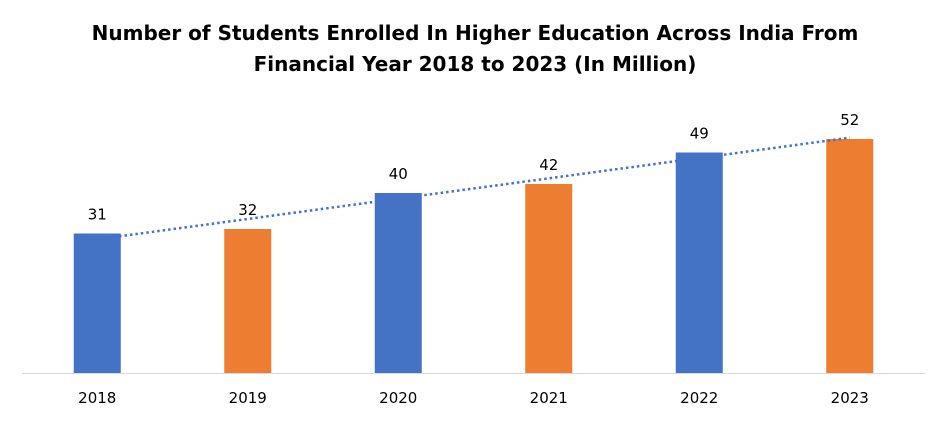 Image resolution: width=950 pixels, height=422 pixels. Describe the element at coordinates (398, 283) in the screenshot. I see `bar-2020` at that location.